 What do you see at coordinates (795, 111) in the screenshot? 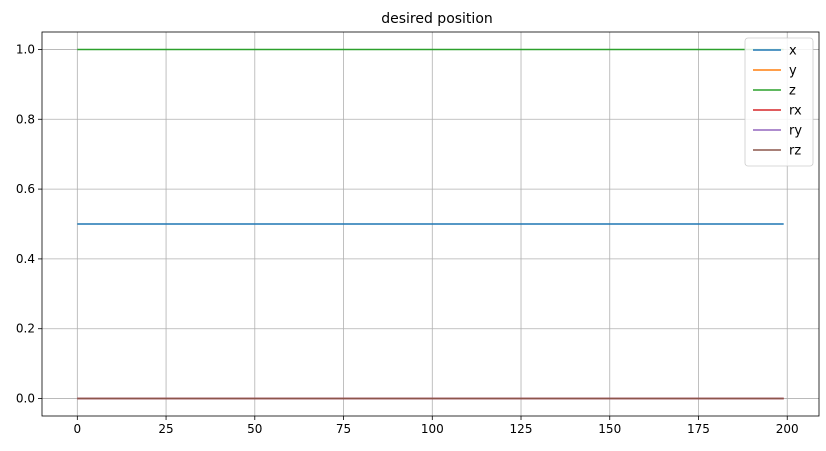
I see `legend-label-rx: rx` at bounding box center [795, 111].